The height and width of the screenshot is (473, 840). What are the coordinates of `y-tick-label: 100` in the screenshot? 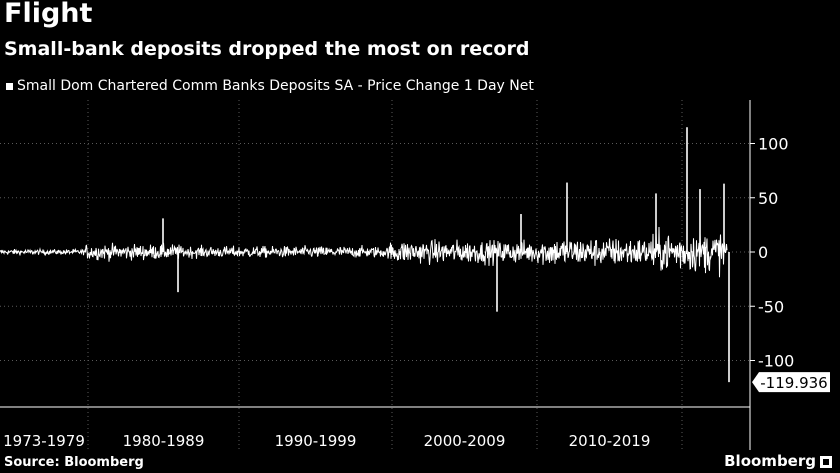 It's located at (773, 144).